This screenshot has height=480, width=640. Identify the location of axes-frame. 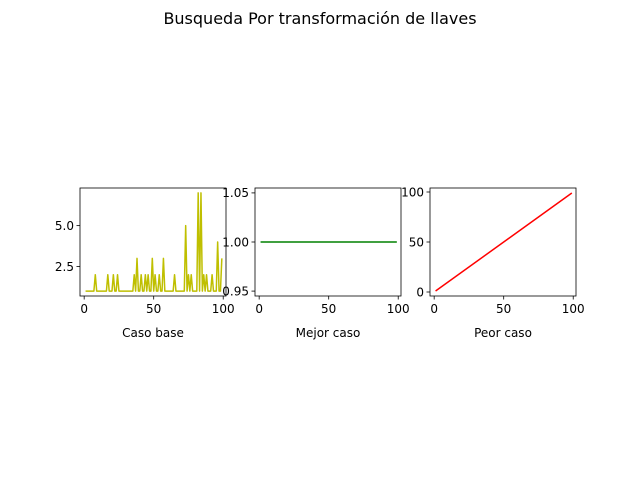
(153, 242).